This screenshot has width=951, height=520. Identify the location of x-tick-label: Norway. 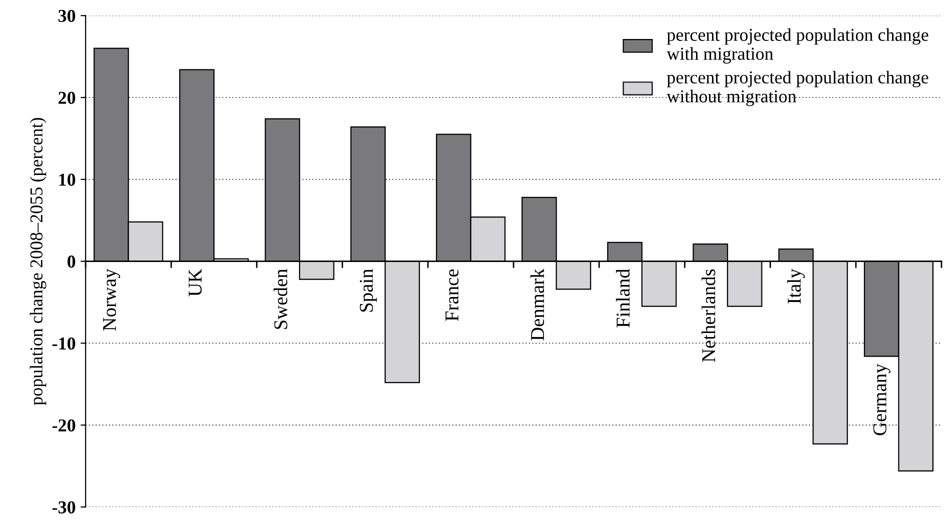
(111, 299).